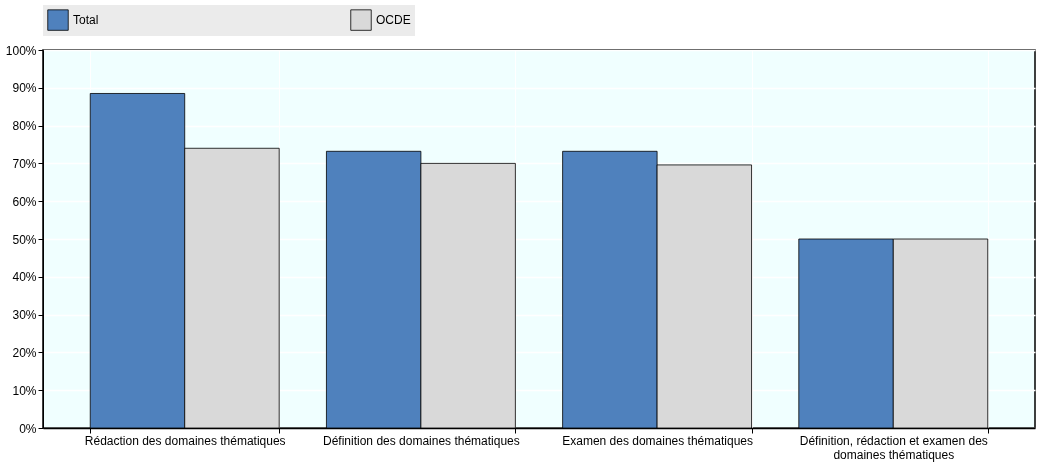 The width and height of the screenshot is (1052, 475). What do you see at coordinates (421, 440) in the screenshot?
I see `x-tick-label: Définition des domaines thématiques` at bounding box center [421, 440].